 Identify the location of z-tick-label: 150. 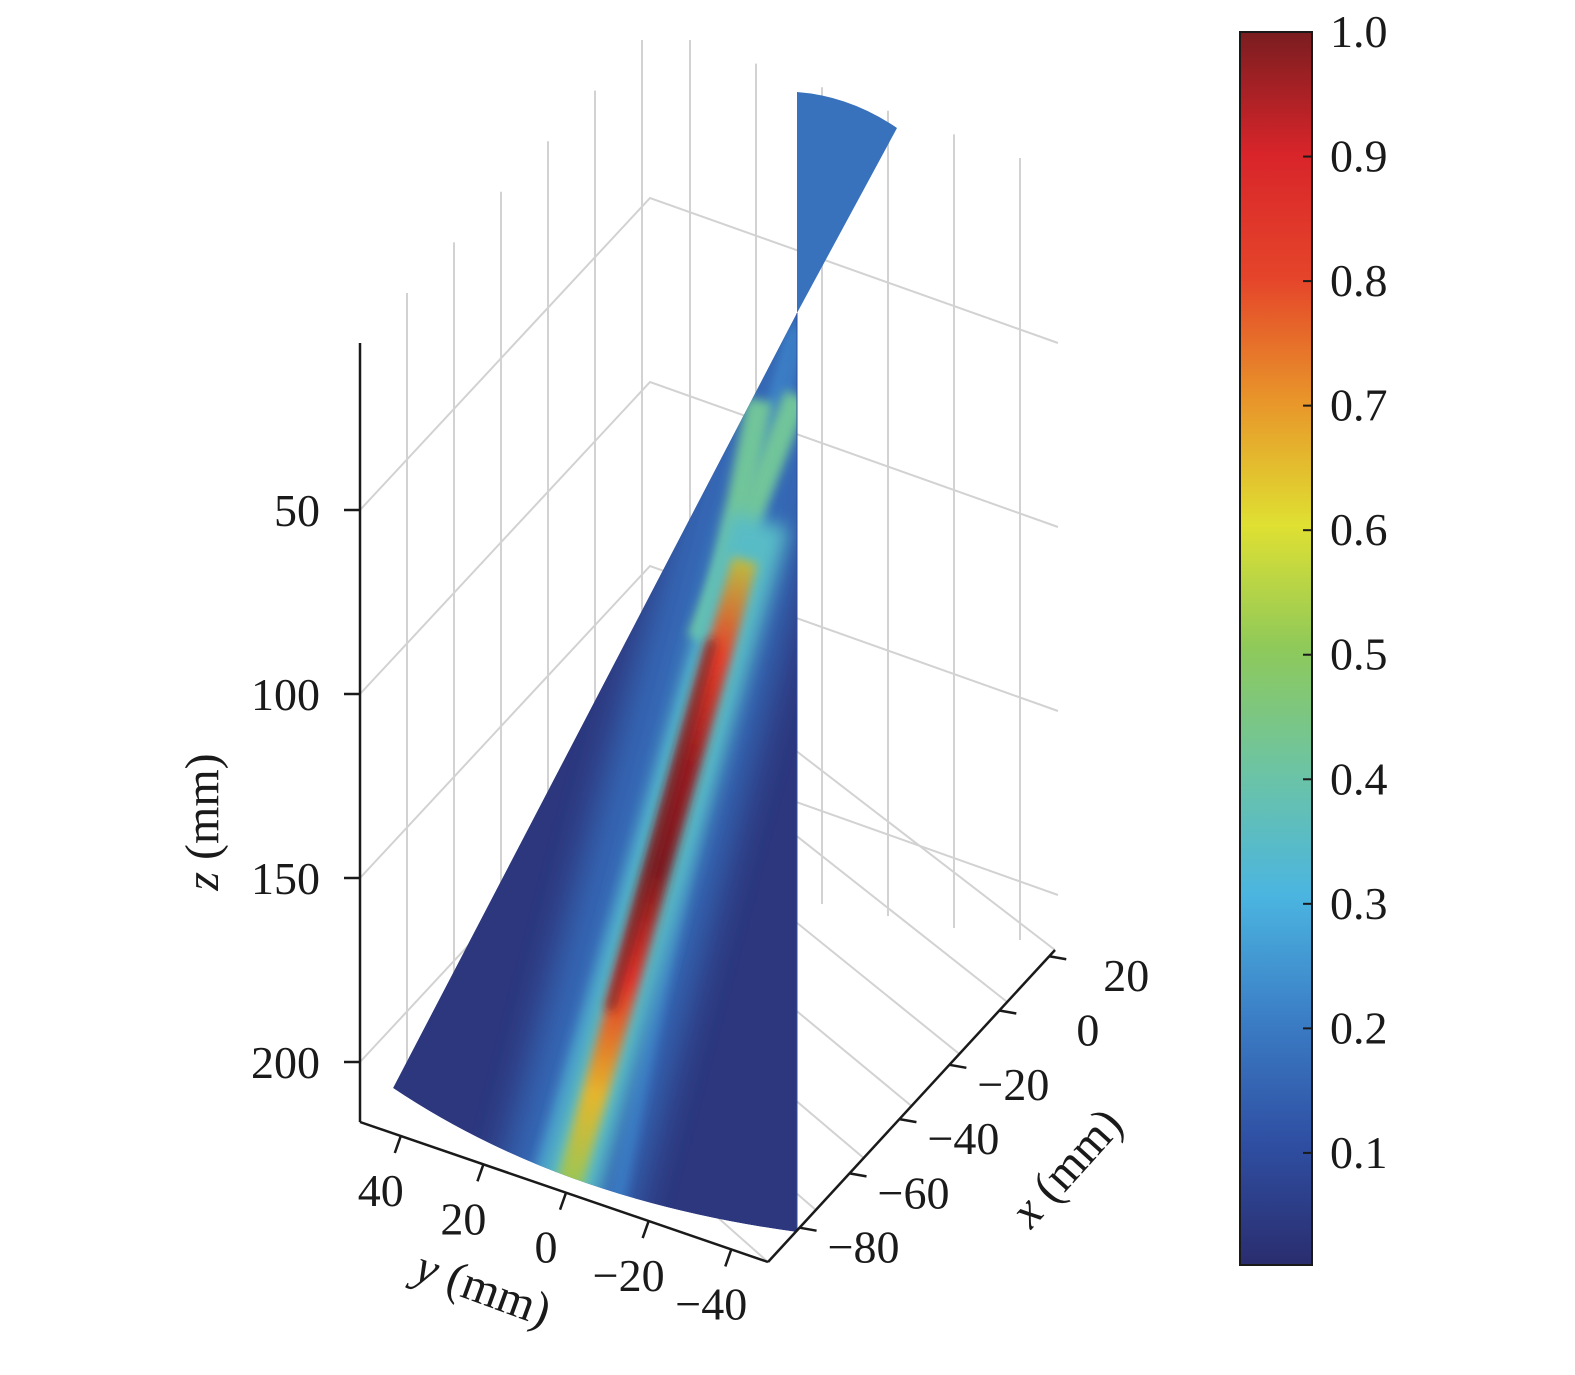
(285, 878).